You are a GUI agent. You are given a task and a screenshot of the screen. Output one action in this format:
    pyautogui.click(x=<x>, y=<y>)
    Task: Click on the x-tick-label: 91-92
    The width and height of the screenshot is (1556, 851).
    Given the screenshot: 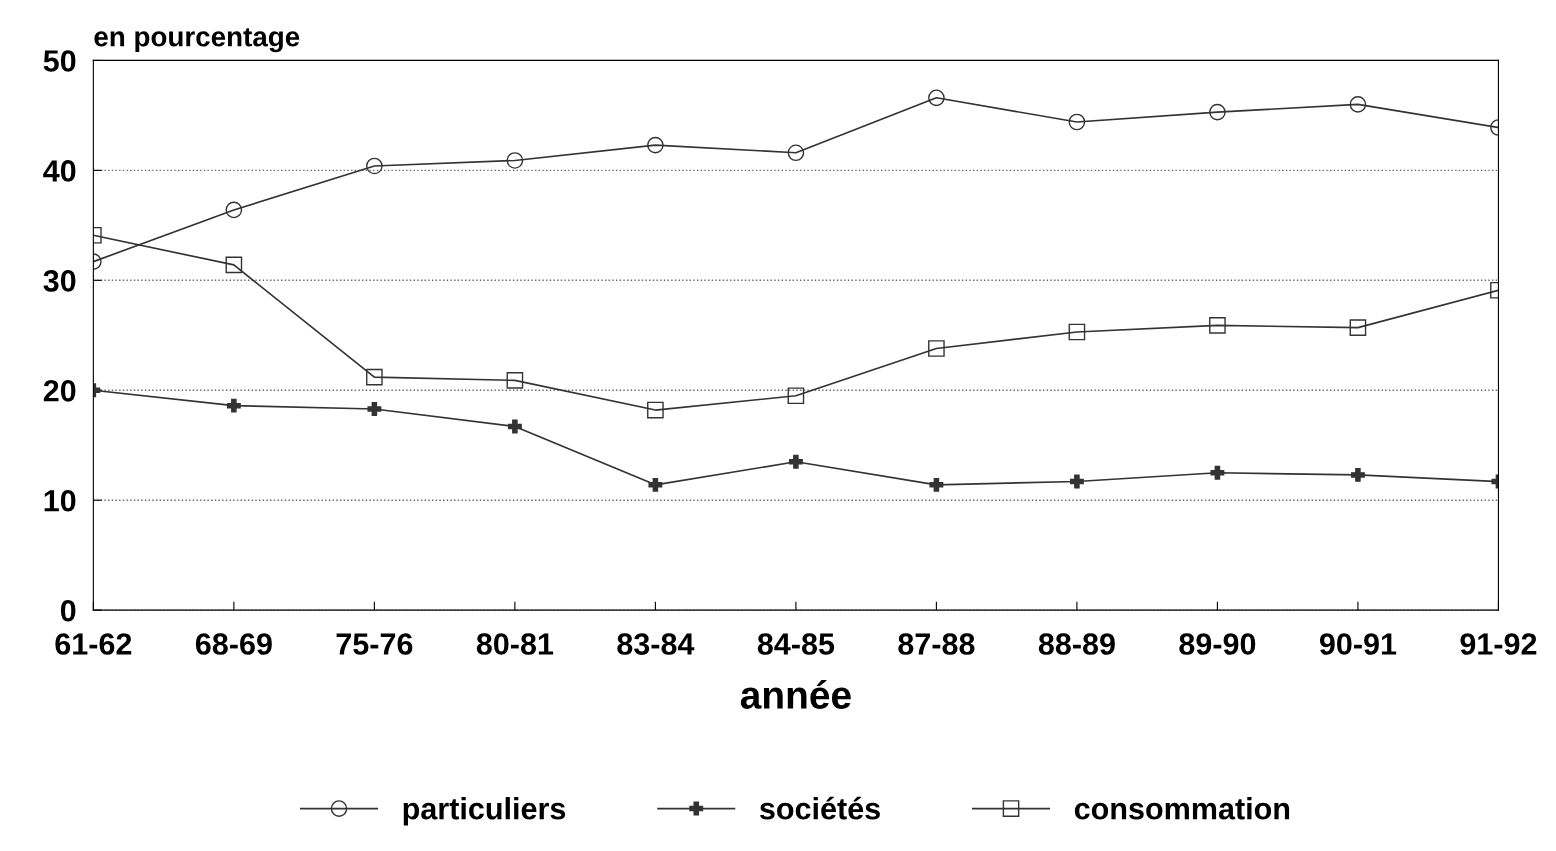 What is the action you would take?
    pyautogui.click(x=1498, y=644)
    